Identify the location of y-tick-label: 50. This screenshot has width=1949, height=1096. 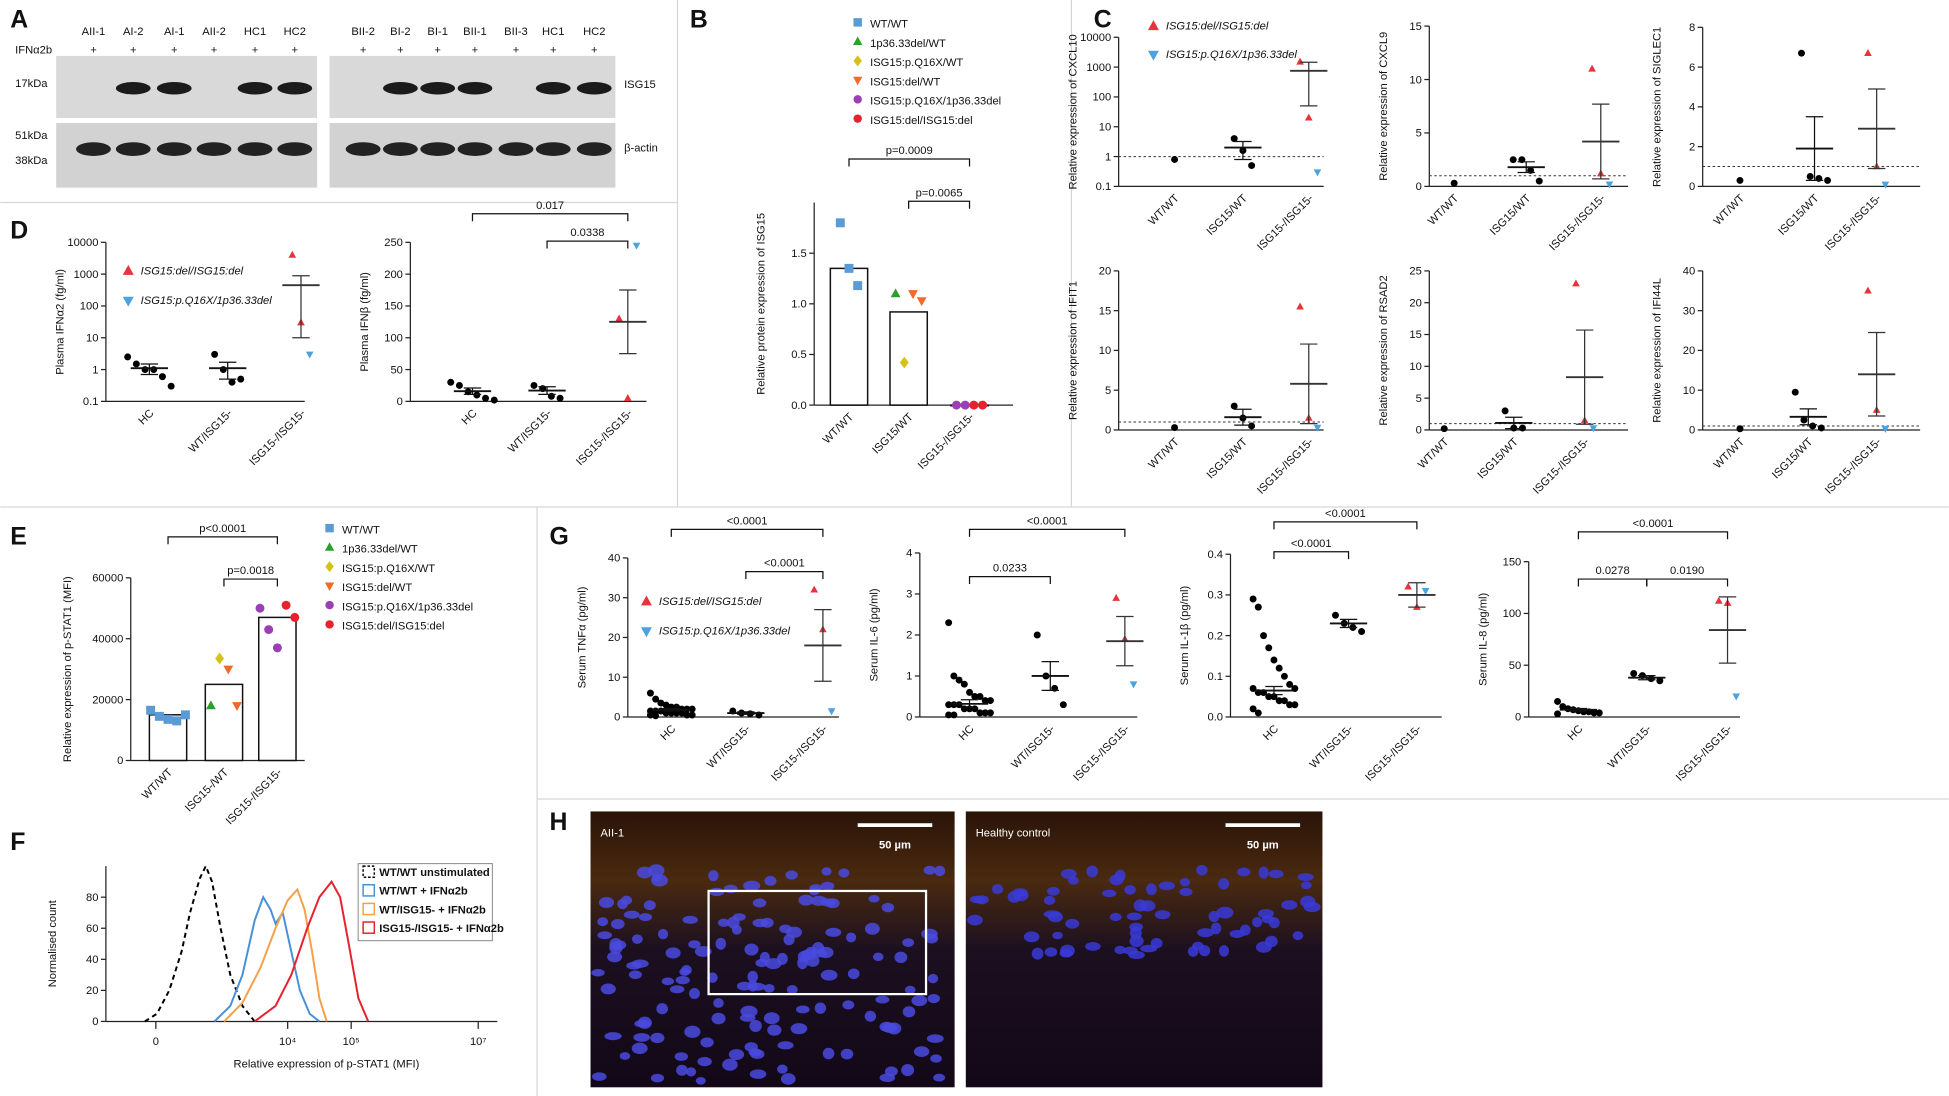
(396, 370).